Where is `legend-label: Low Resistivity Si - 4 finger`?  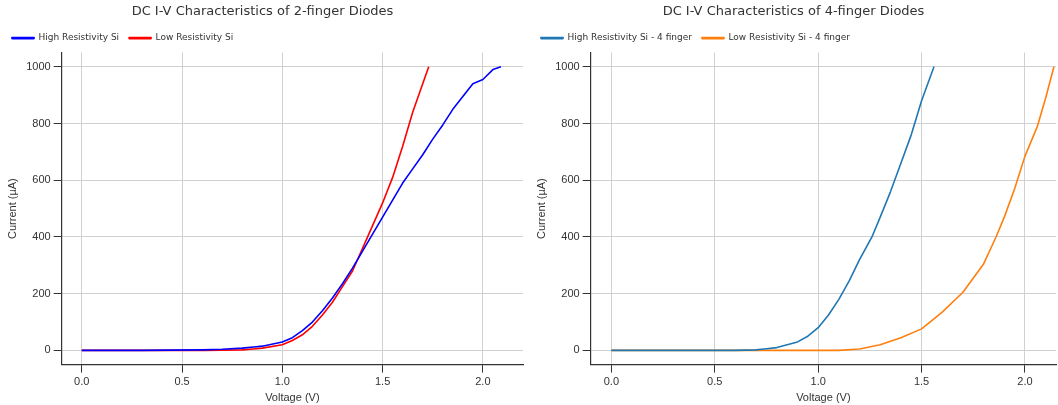 legend-label: Low Resistivity Si - 4 finger is located at coordinates (789, 37).